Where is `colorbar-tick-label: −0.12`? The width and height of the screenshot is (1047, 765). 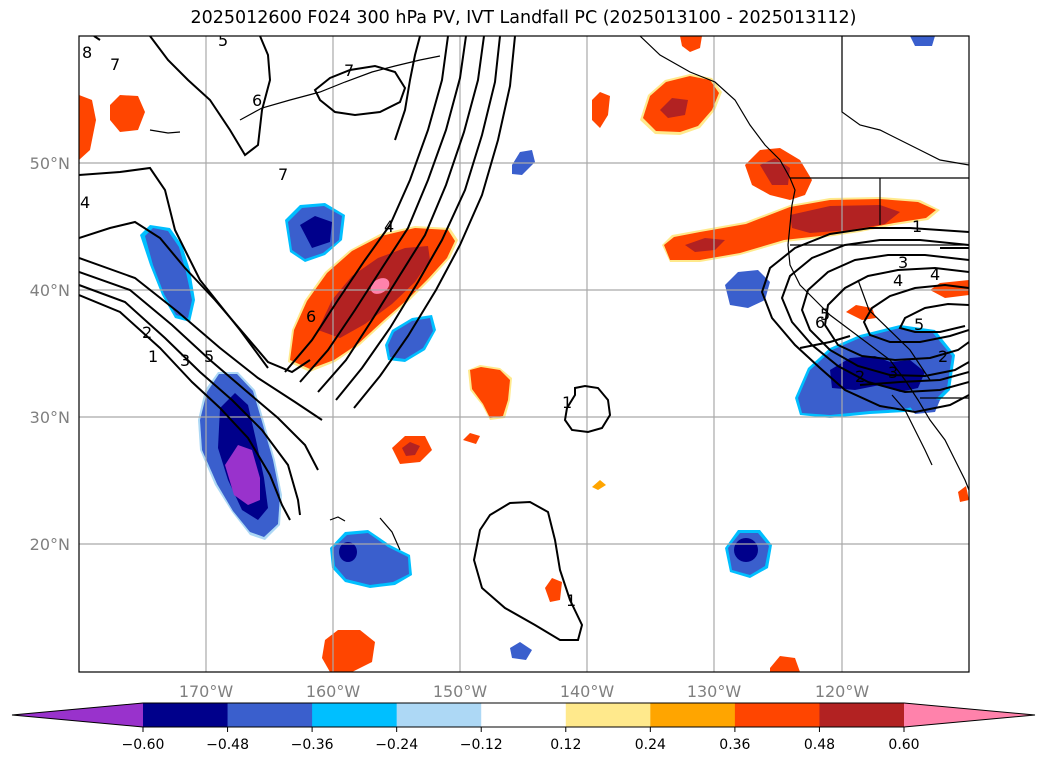
colorbar-tick-label: −0.12 is located at coordinates (481, 745).